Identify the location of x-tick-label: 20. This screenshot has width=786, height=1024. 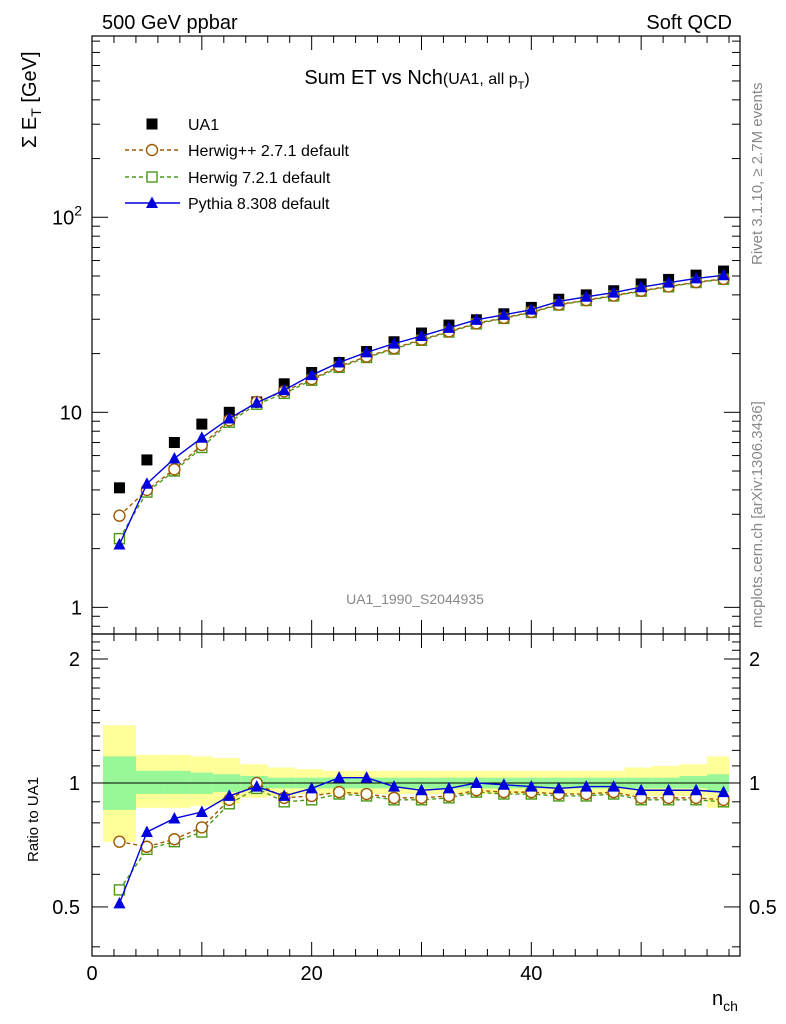
(312, 974).